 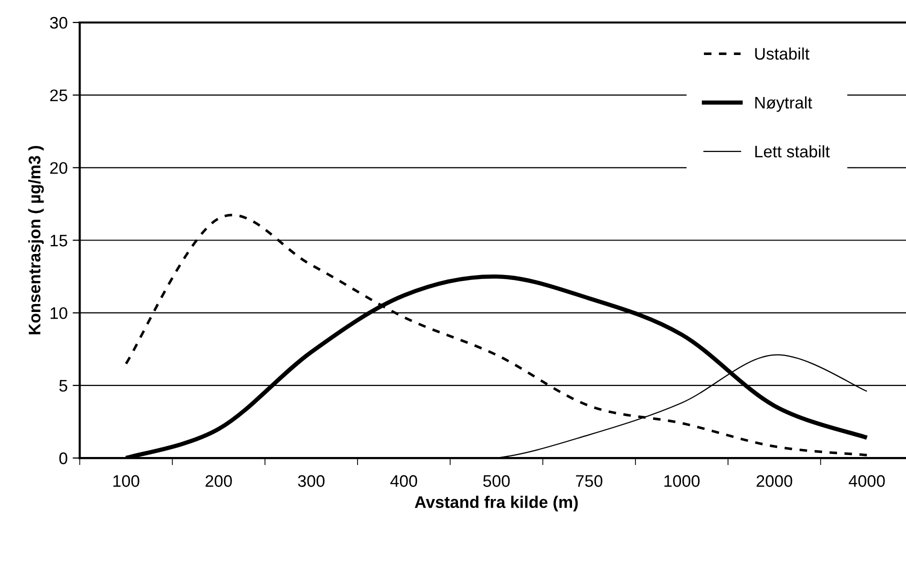 I want to click on x-tick-label: 1000, so click(x=682, y=481).